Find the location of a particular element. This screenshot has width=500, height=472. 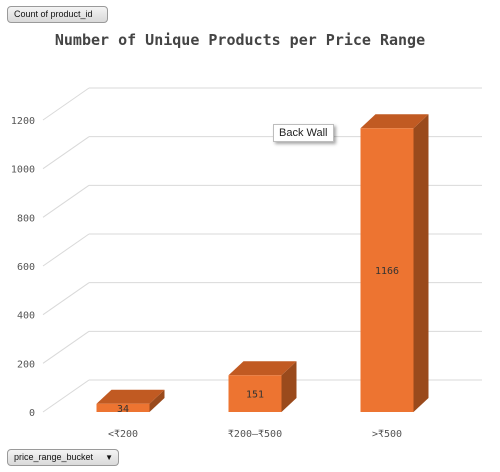

value-field-button: Count of product_id is located at coordinates (57, 14).